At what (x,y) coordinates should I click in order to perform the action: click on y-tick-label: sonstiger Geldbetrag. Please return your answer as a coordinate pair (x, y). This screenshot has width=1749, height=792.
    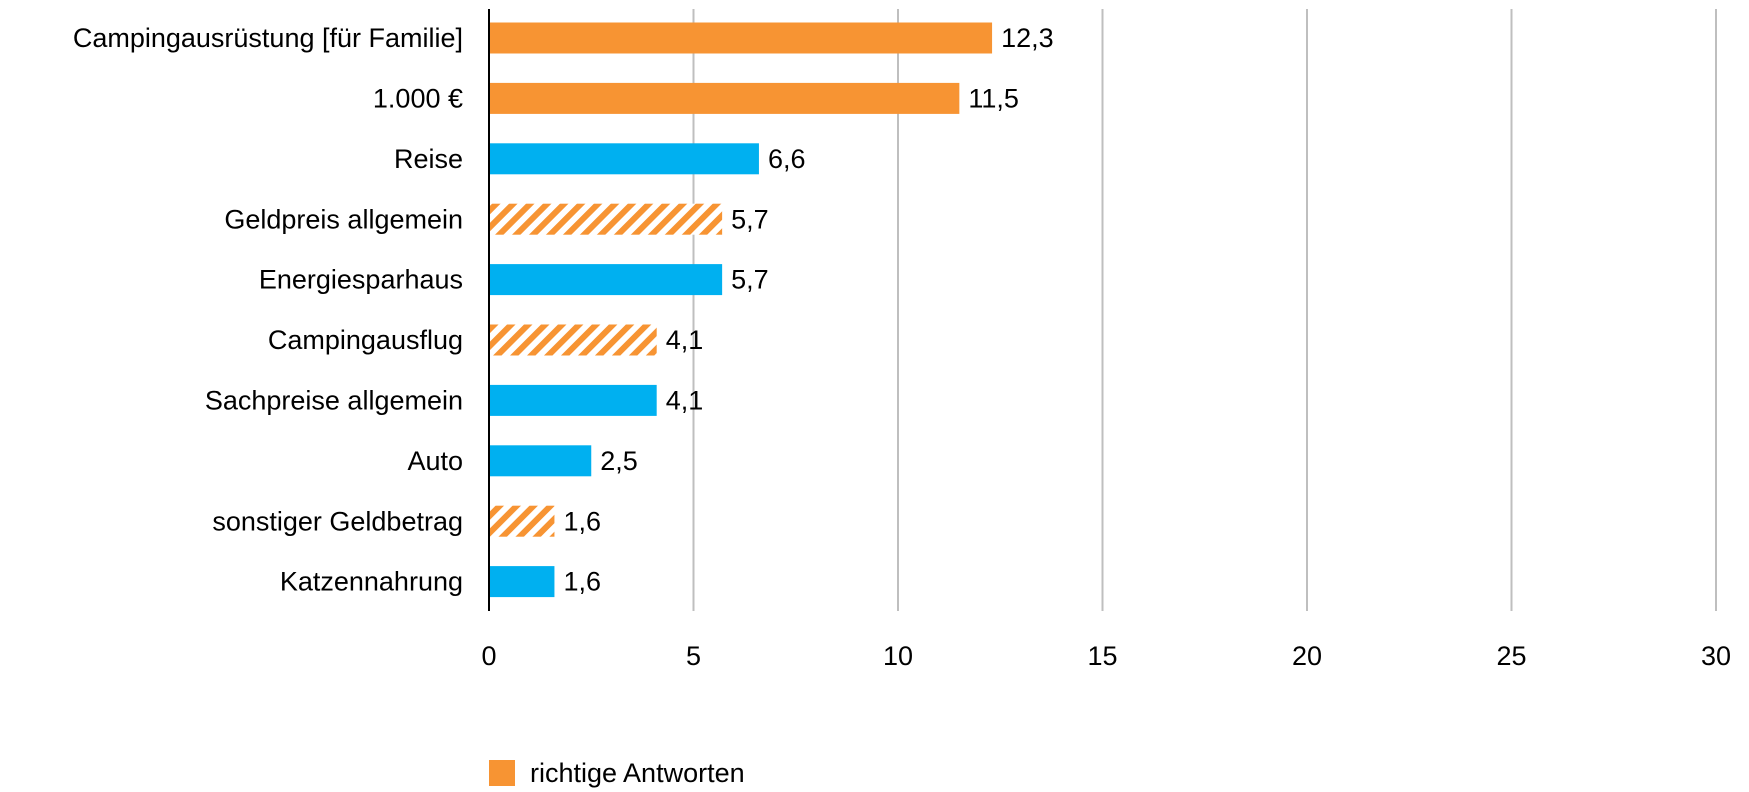
    Looking at the image, I should click on (337, 521).